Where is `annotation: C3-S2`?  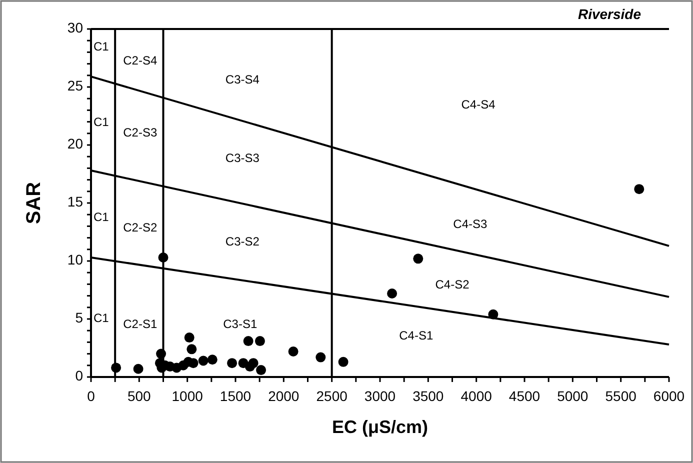
annotation: C3-S2 is located at coordinates (242, 241).